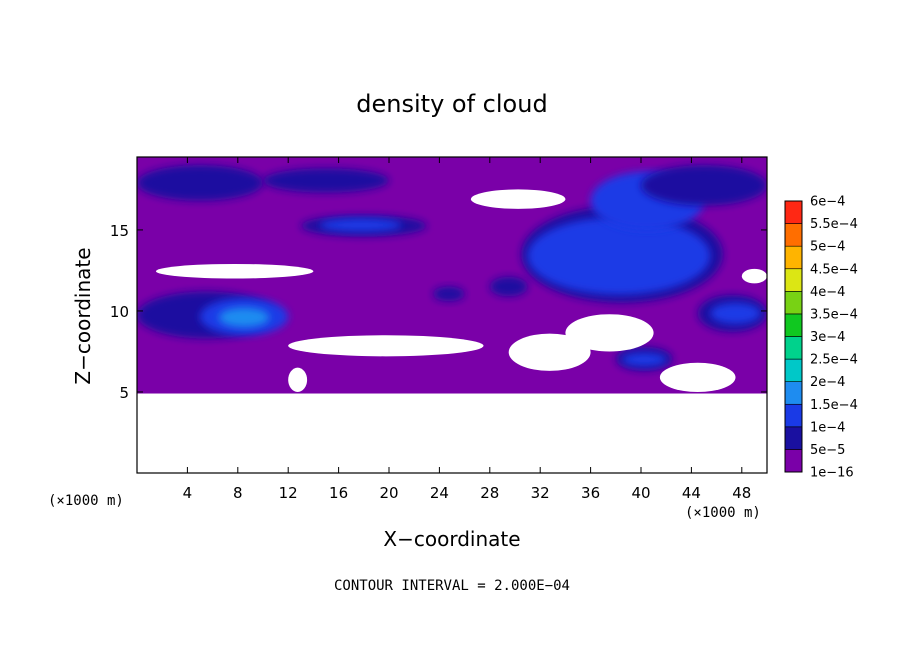 The image size is (904, 654). I want to click on x-tick-label: 8, so click(238, 493).